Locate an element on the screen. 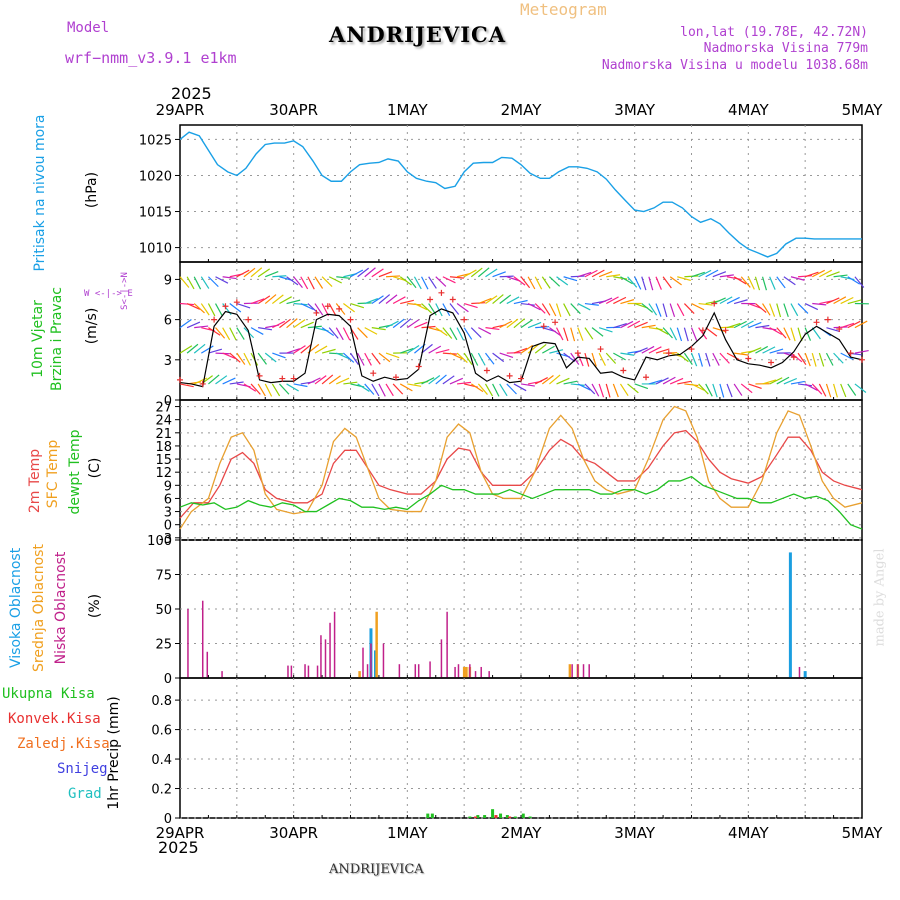  date-label-top: 4MAY is located at coordinates (749, 110).